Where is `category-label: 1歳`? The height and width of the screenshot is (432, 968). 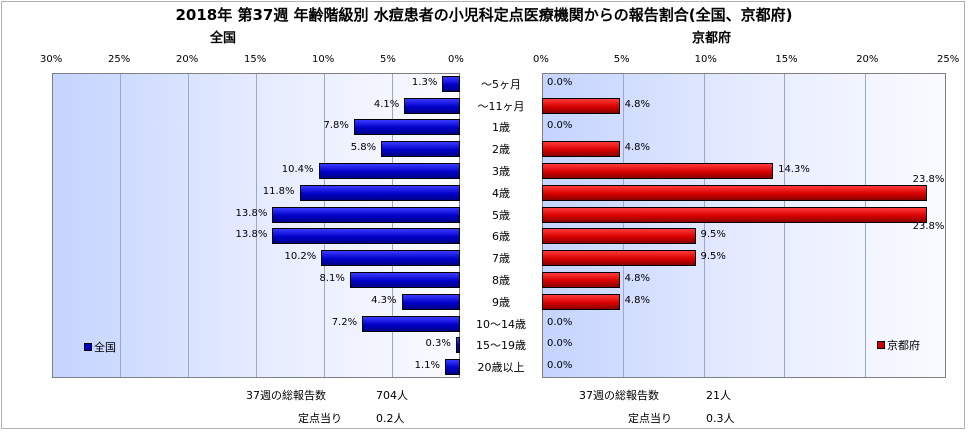 category-label: 1歳 is located at coordinates (501, 128).